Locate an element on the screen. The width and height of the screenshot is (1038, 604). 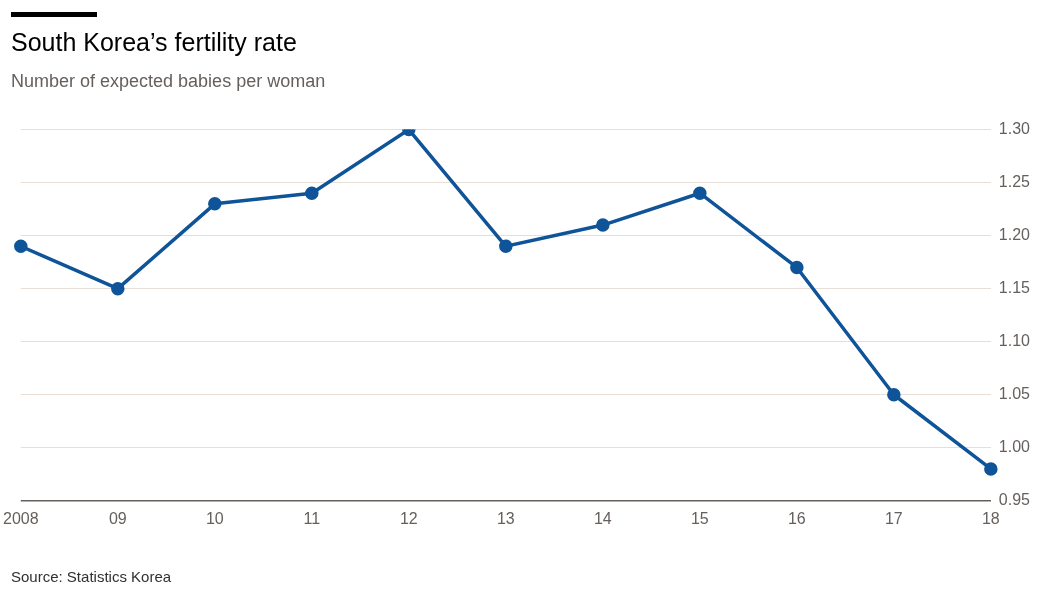
source-note: Source: Statistics Korea is located at coordinates (91, 576).